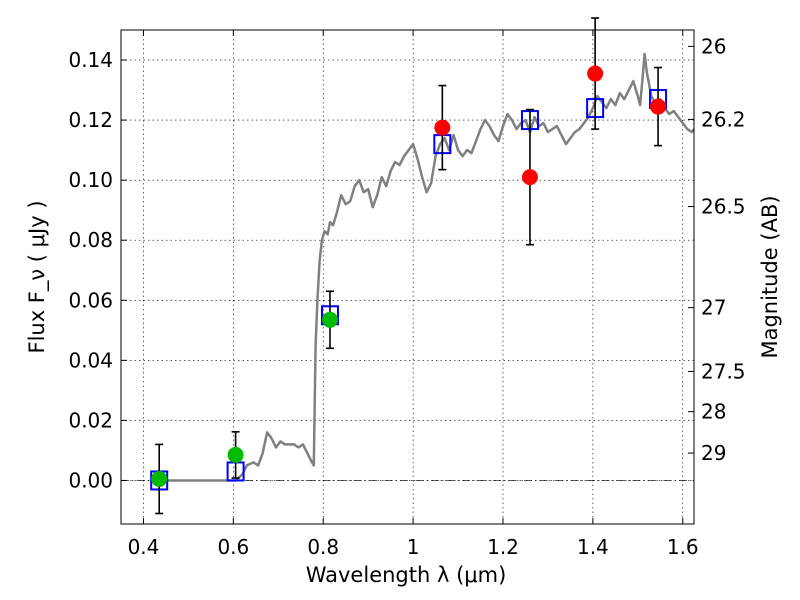  Describe the element at coordinates (713, 308) in the screenshot. I see `y2-tick-label: 27` at that location.